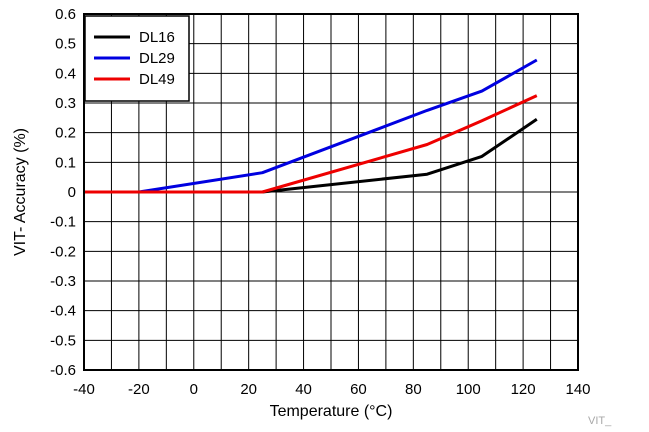  Describe the element at coordinates (65, 133) in the screenshot. I see `y-tick-label: 0.2` at that location.